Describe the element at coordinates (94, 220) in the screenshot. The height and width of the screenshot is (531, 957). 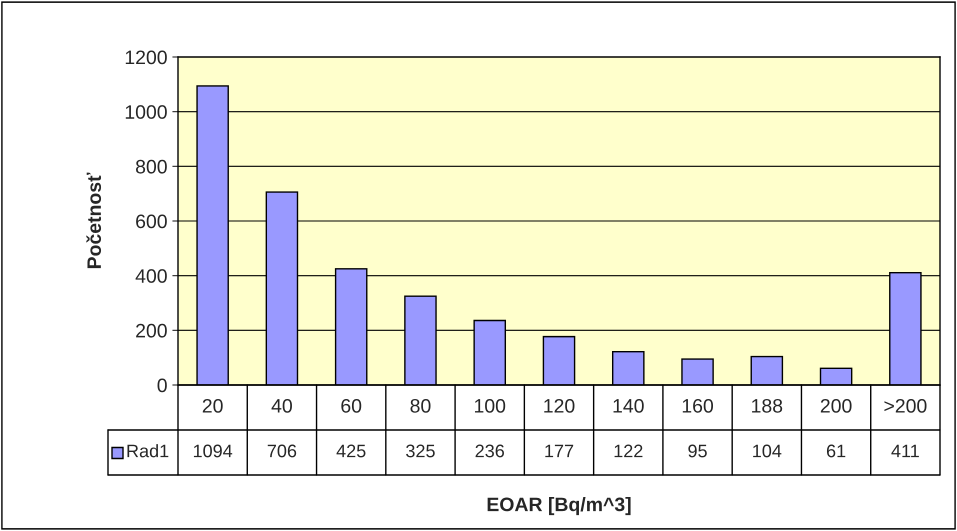
I see `y-axis-title: Početnosť` at that location.